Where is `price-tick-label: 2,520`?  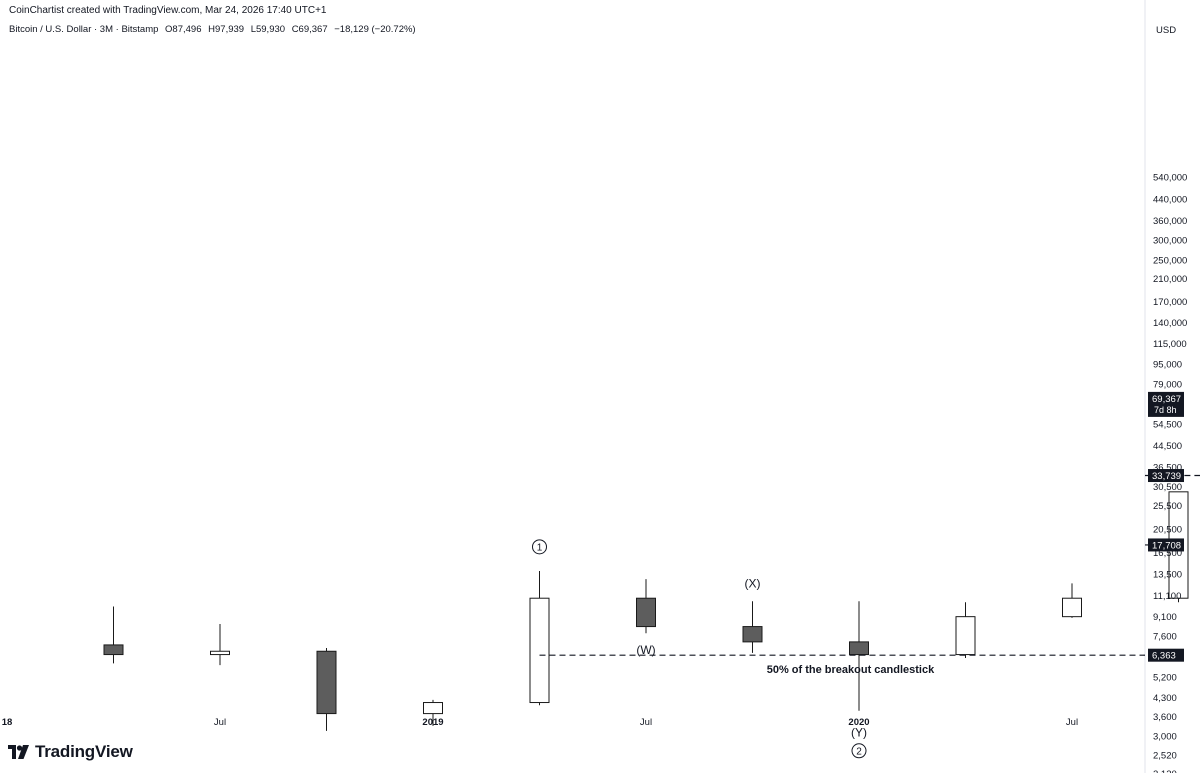
price-tick-label: 2,520 is located at coordinates (1165, 755).